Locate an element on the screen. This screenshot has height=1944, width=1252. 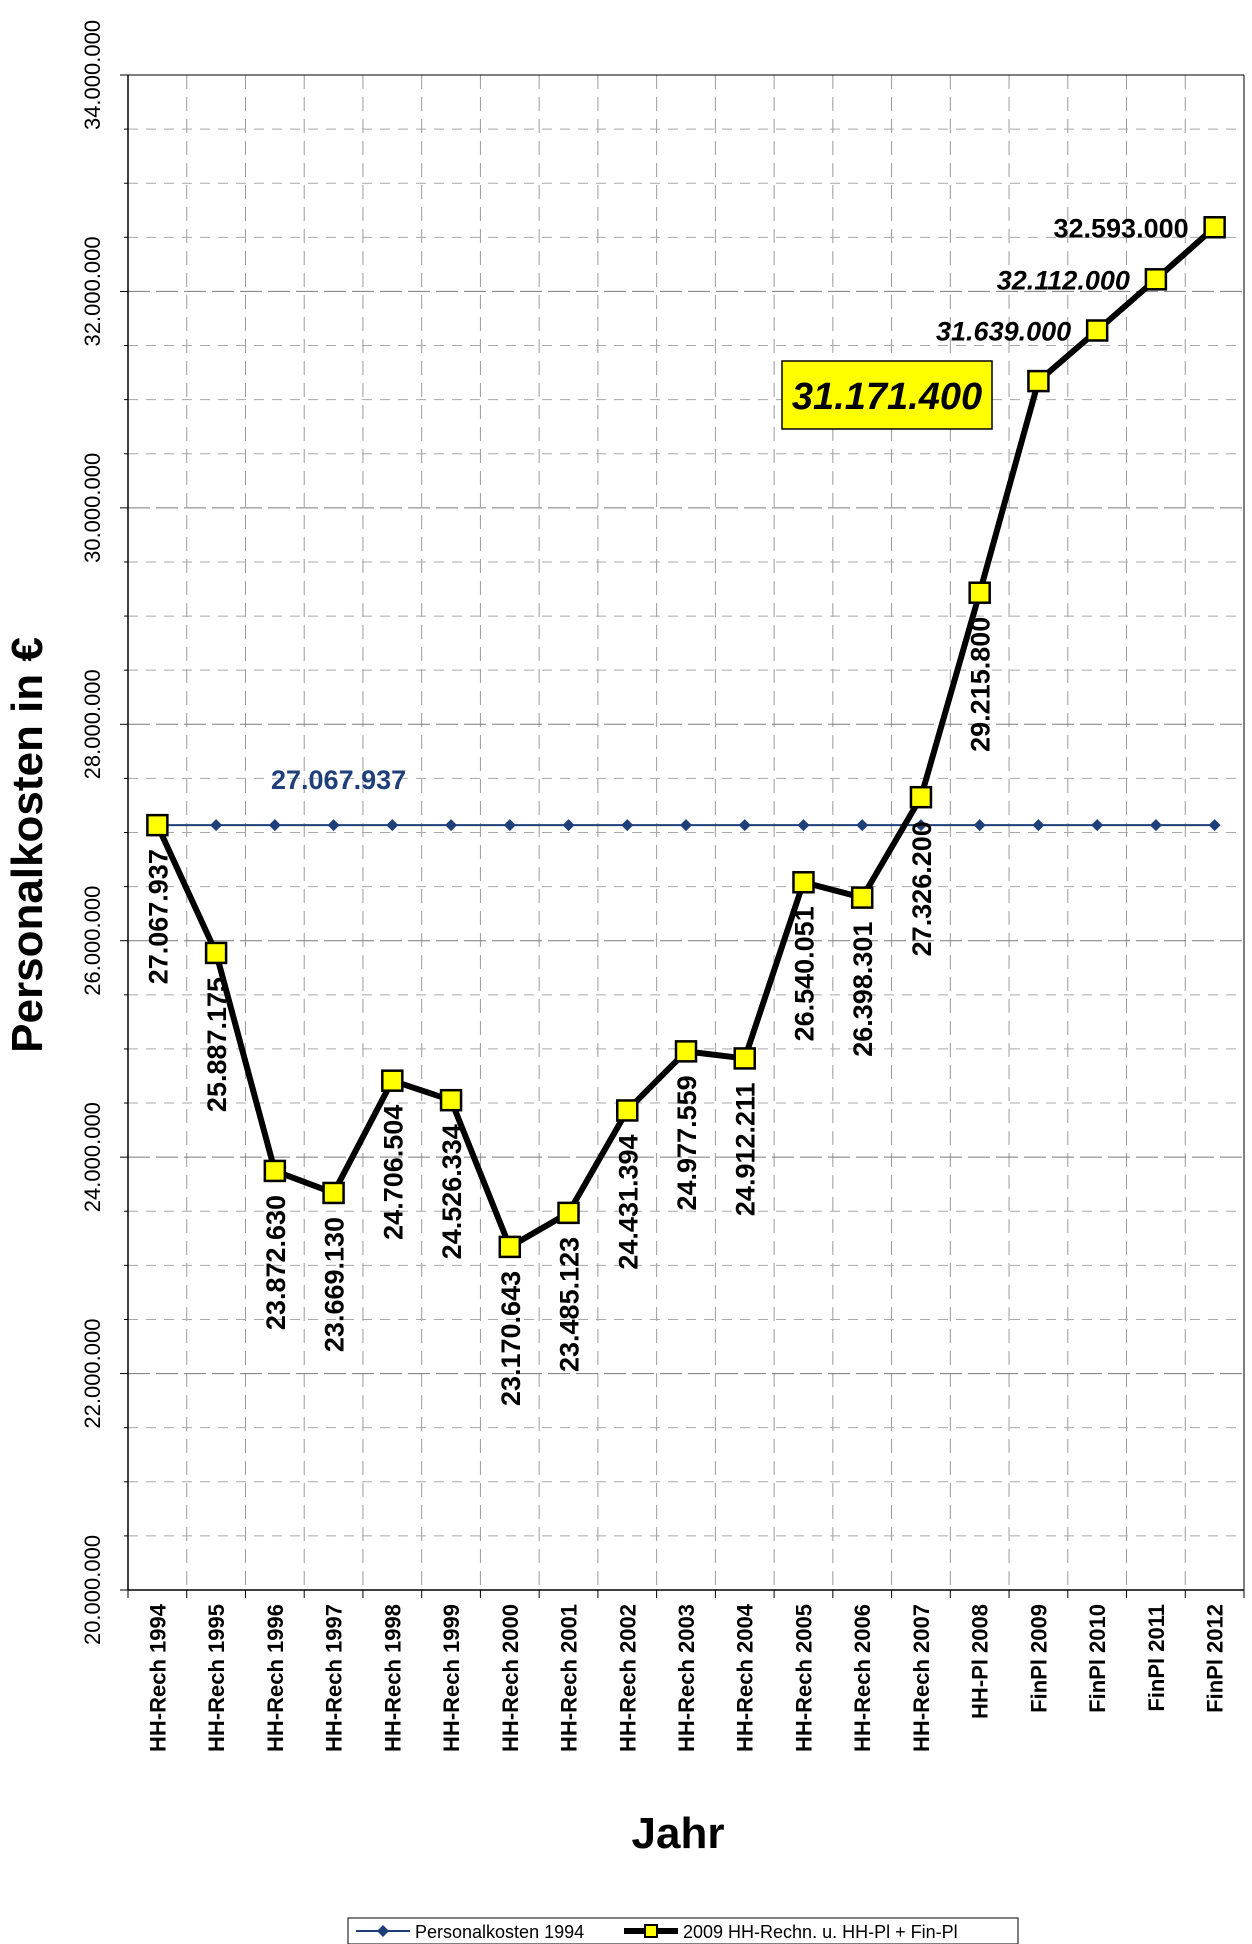
x-tick-label: HH-Rech 2002 is located at coordinates (627, 1678).